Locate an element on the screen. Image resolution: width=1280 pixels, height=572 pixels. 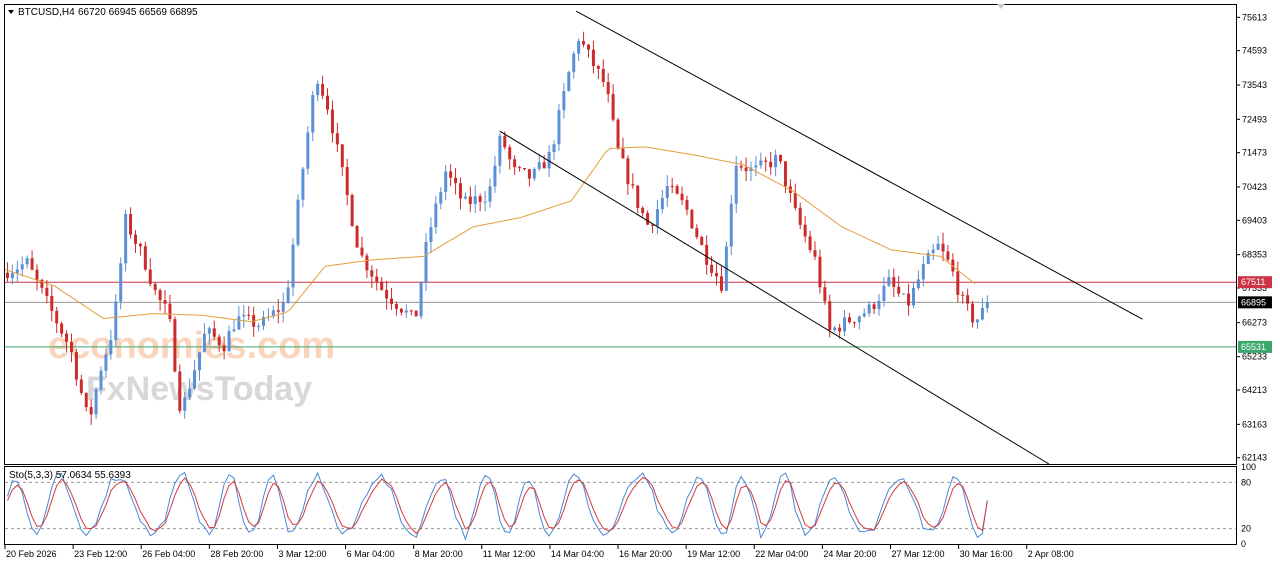
time-tick-label: 14 Mar 04:00 is located at coordinates (577, 554).